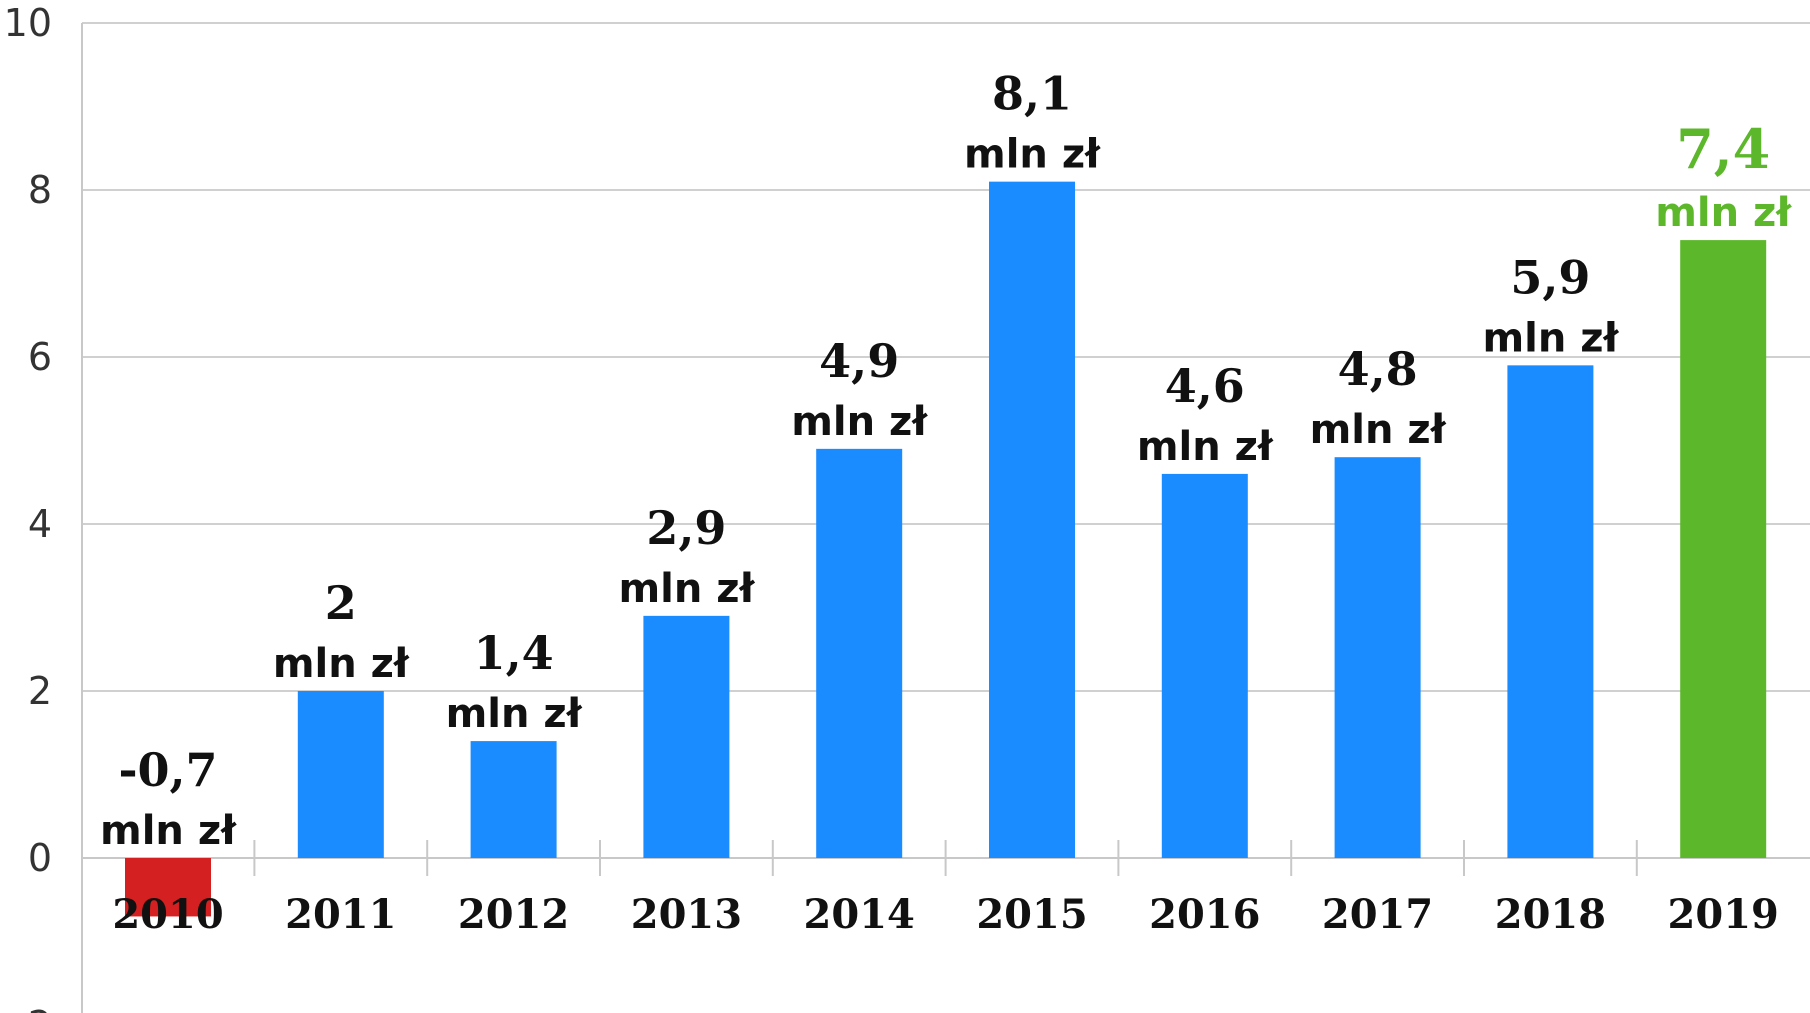 This screenshot has height=1013, width=1810. Describe the element at coordinates (514, 653) in the screenshot. I see `data-label-value: 1,4` at that location.